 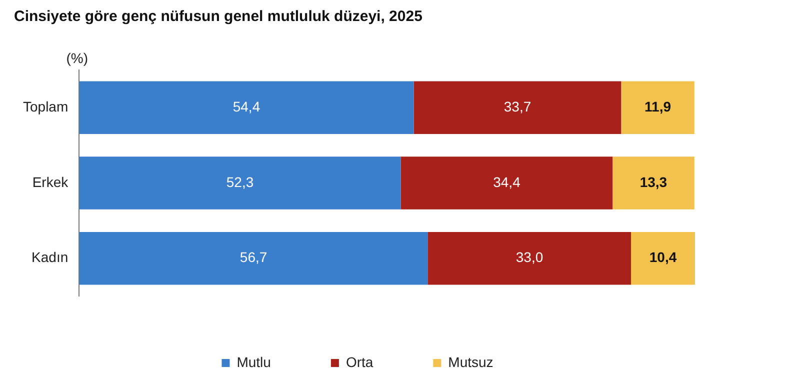 I want to click on data-label: 54,4, so click(x=246, y=106).